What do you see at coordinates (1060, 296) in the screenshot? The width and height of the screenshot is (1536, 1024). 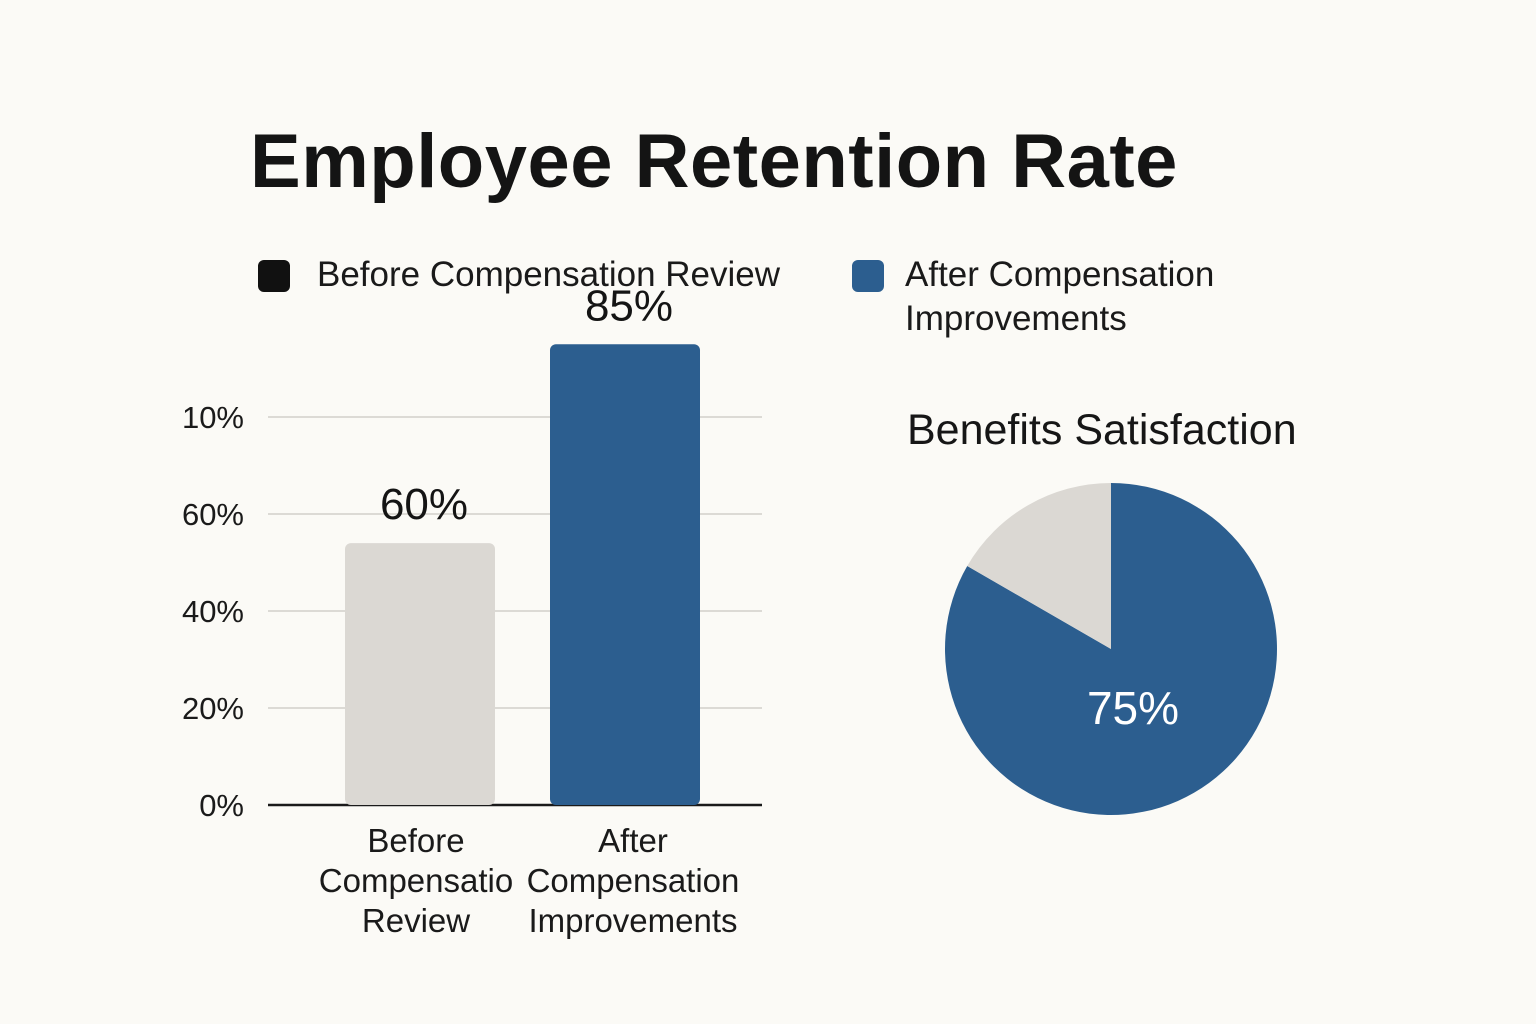 I see `legend-label-after: After Compensation Improvements` at bounding box center [1060, 296].